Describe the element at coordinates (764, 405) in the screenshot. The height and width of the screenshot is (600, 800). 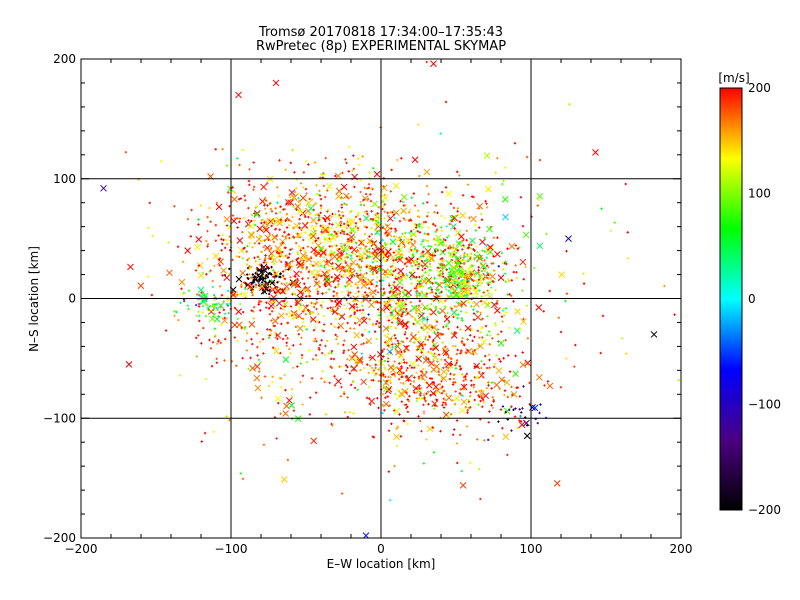
I see `colorbar-tick-label: −100` at that location.